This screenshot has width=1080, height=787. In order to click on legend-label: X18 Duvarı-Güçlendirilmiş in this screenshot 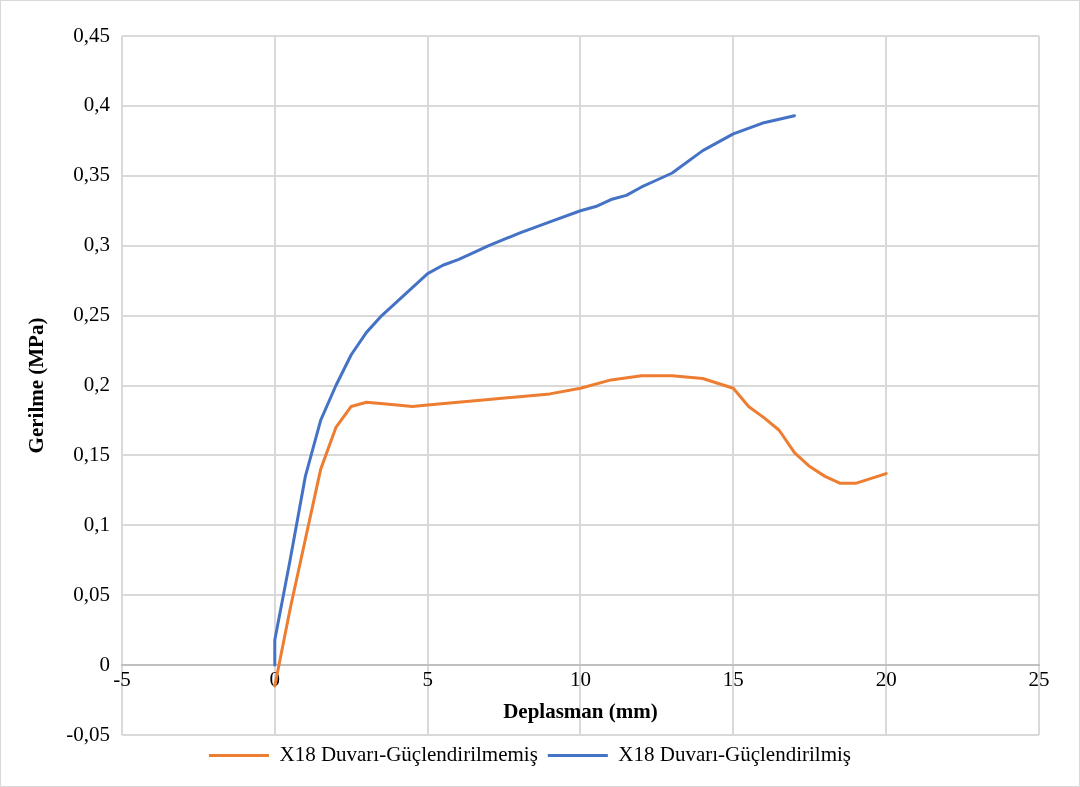, I will do `click(735, 754)`.